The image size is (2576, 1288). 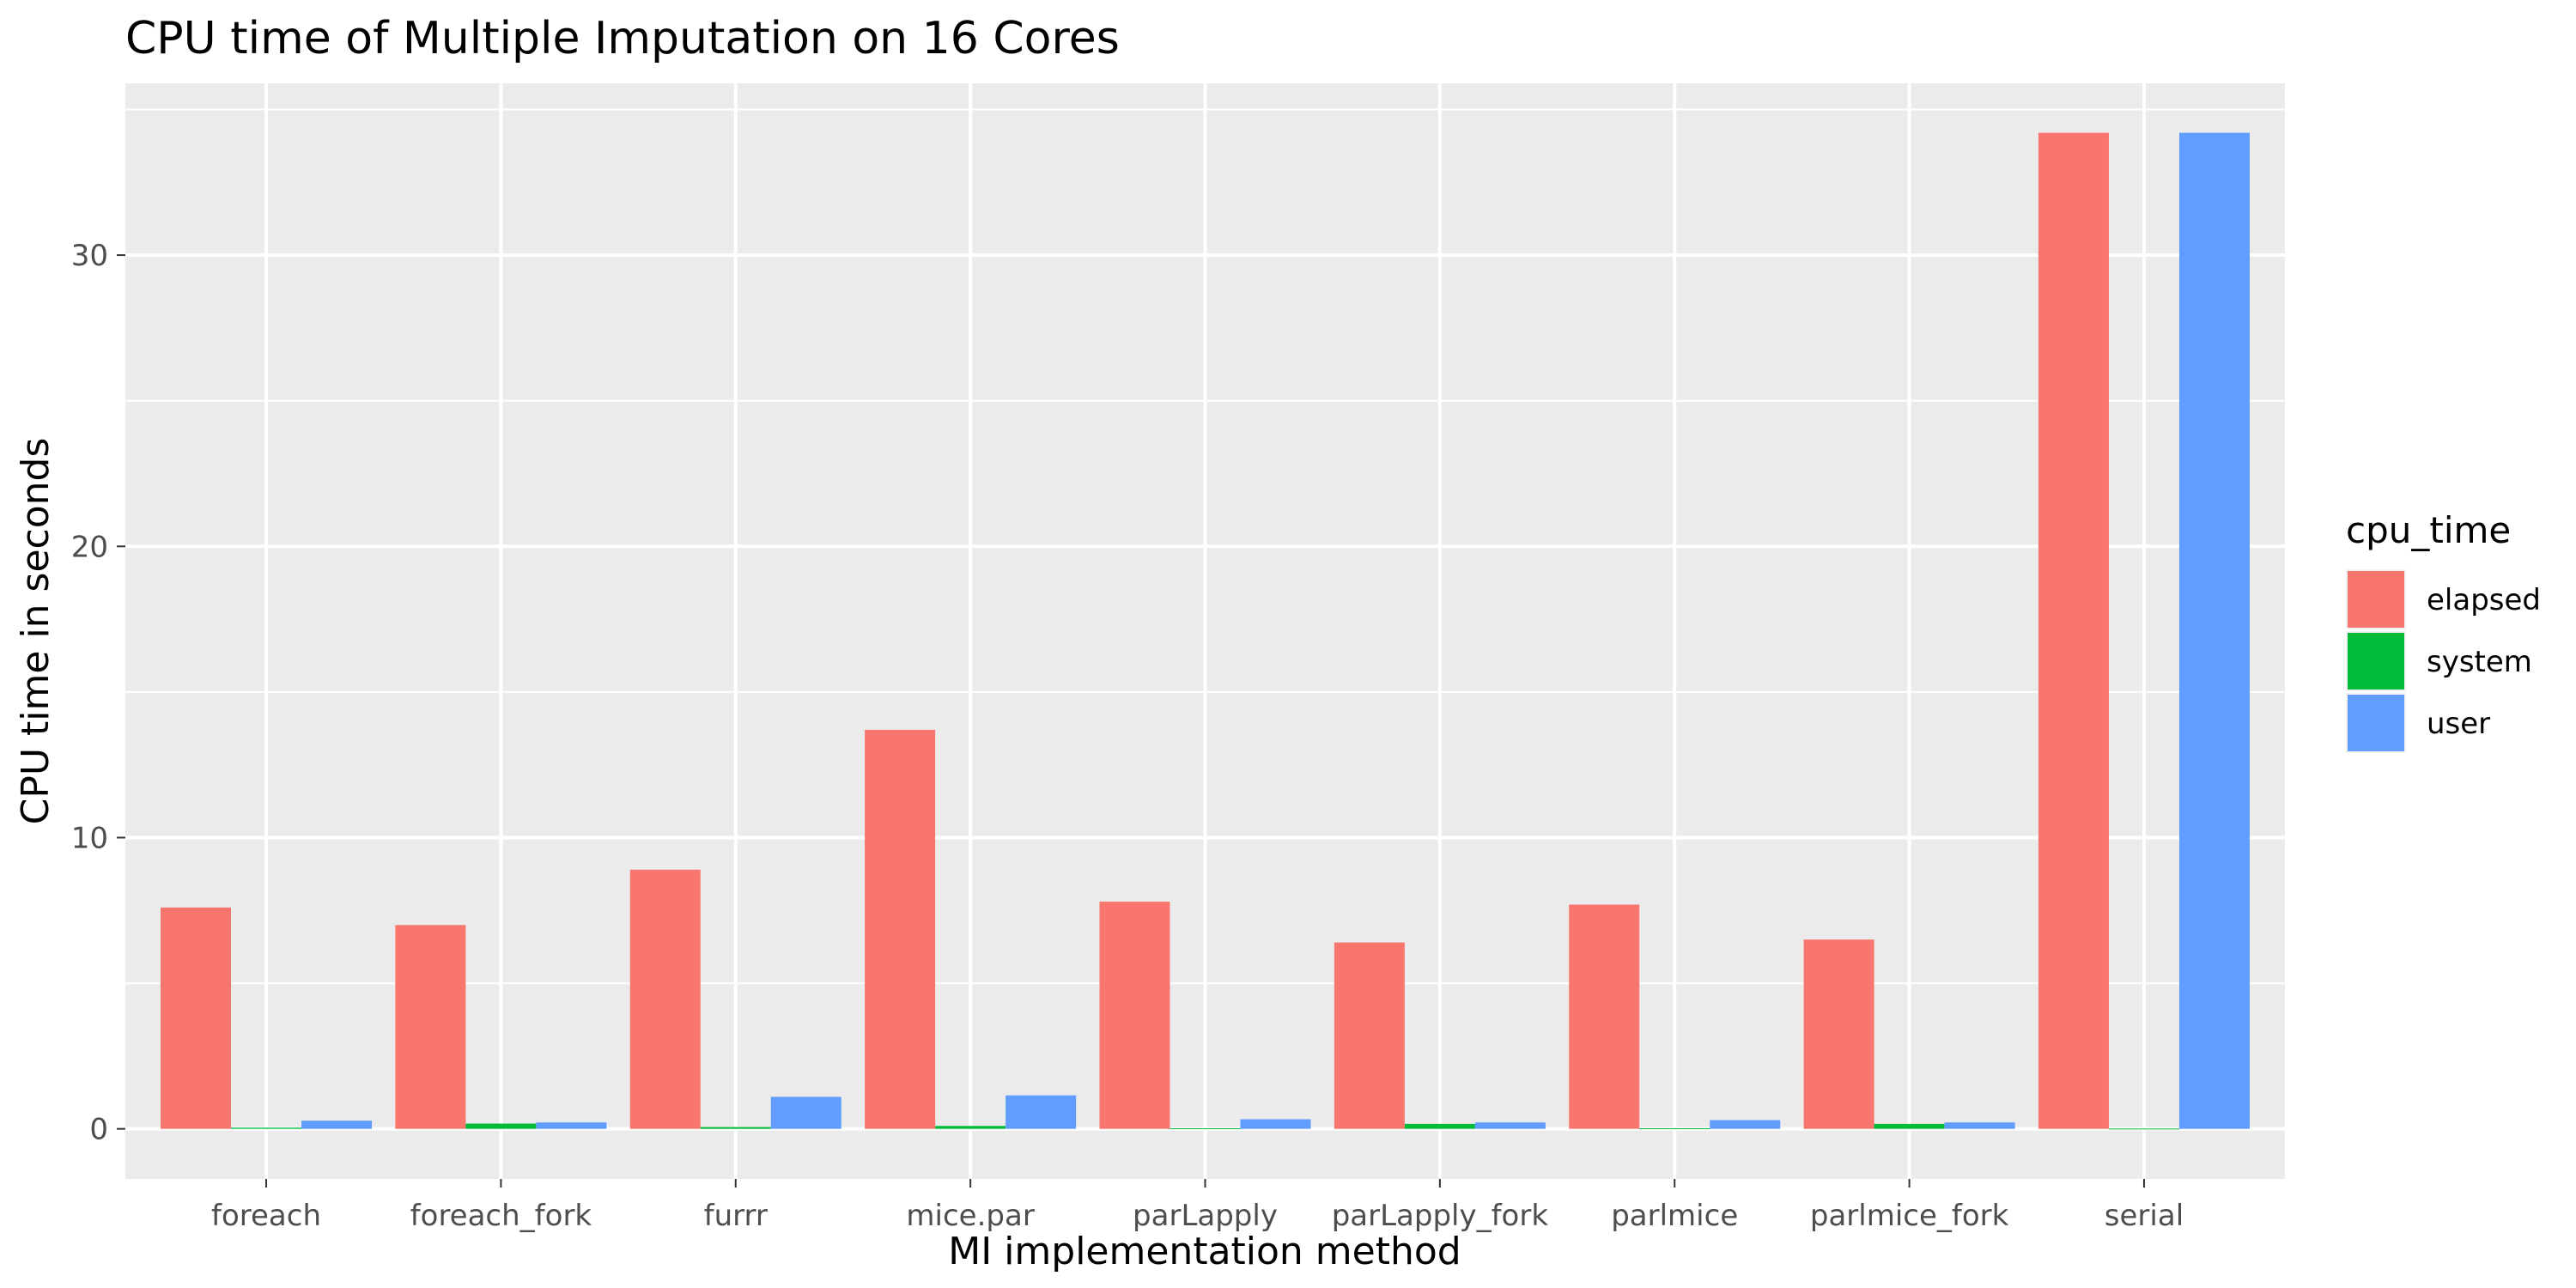 I want to click on legend: cpu_time elapsed system user, so click(x=2443, y=631).